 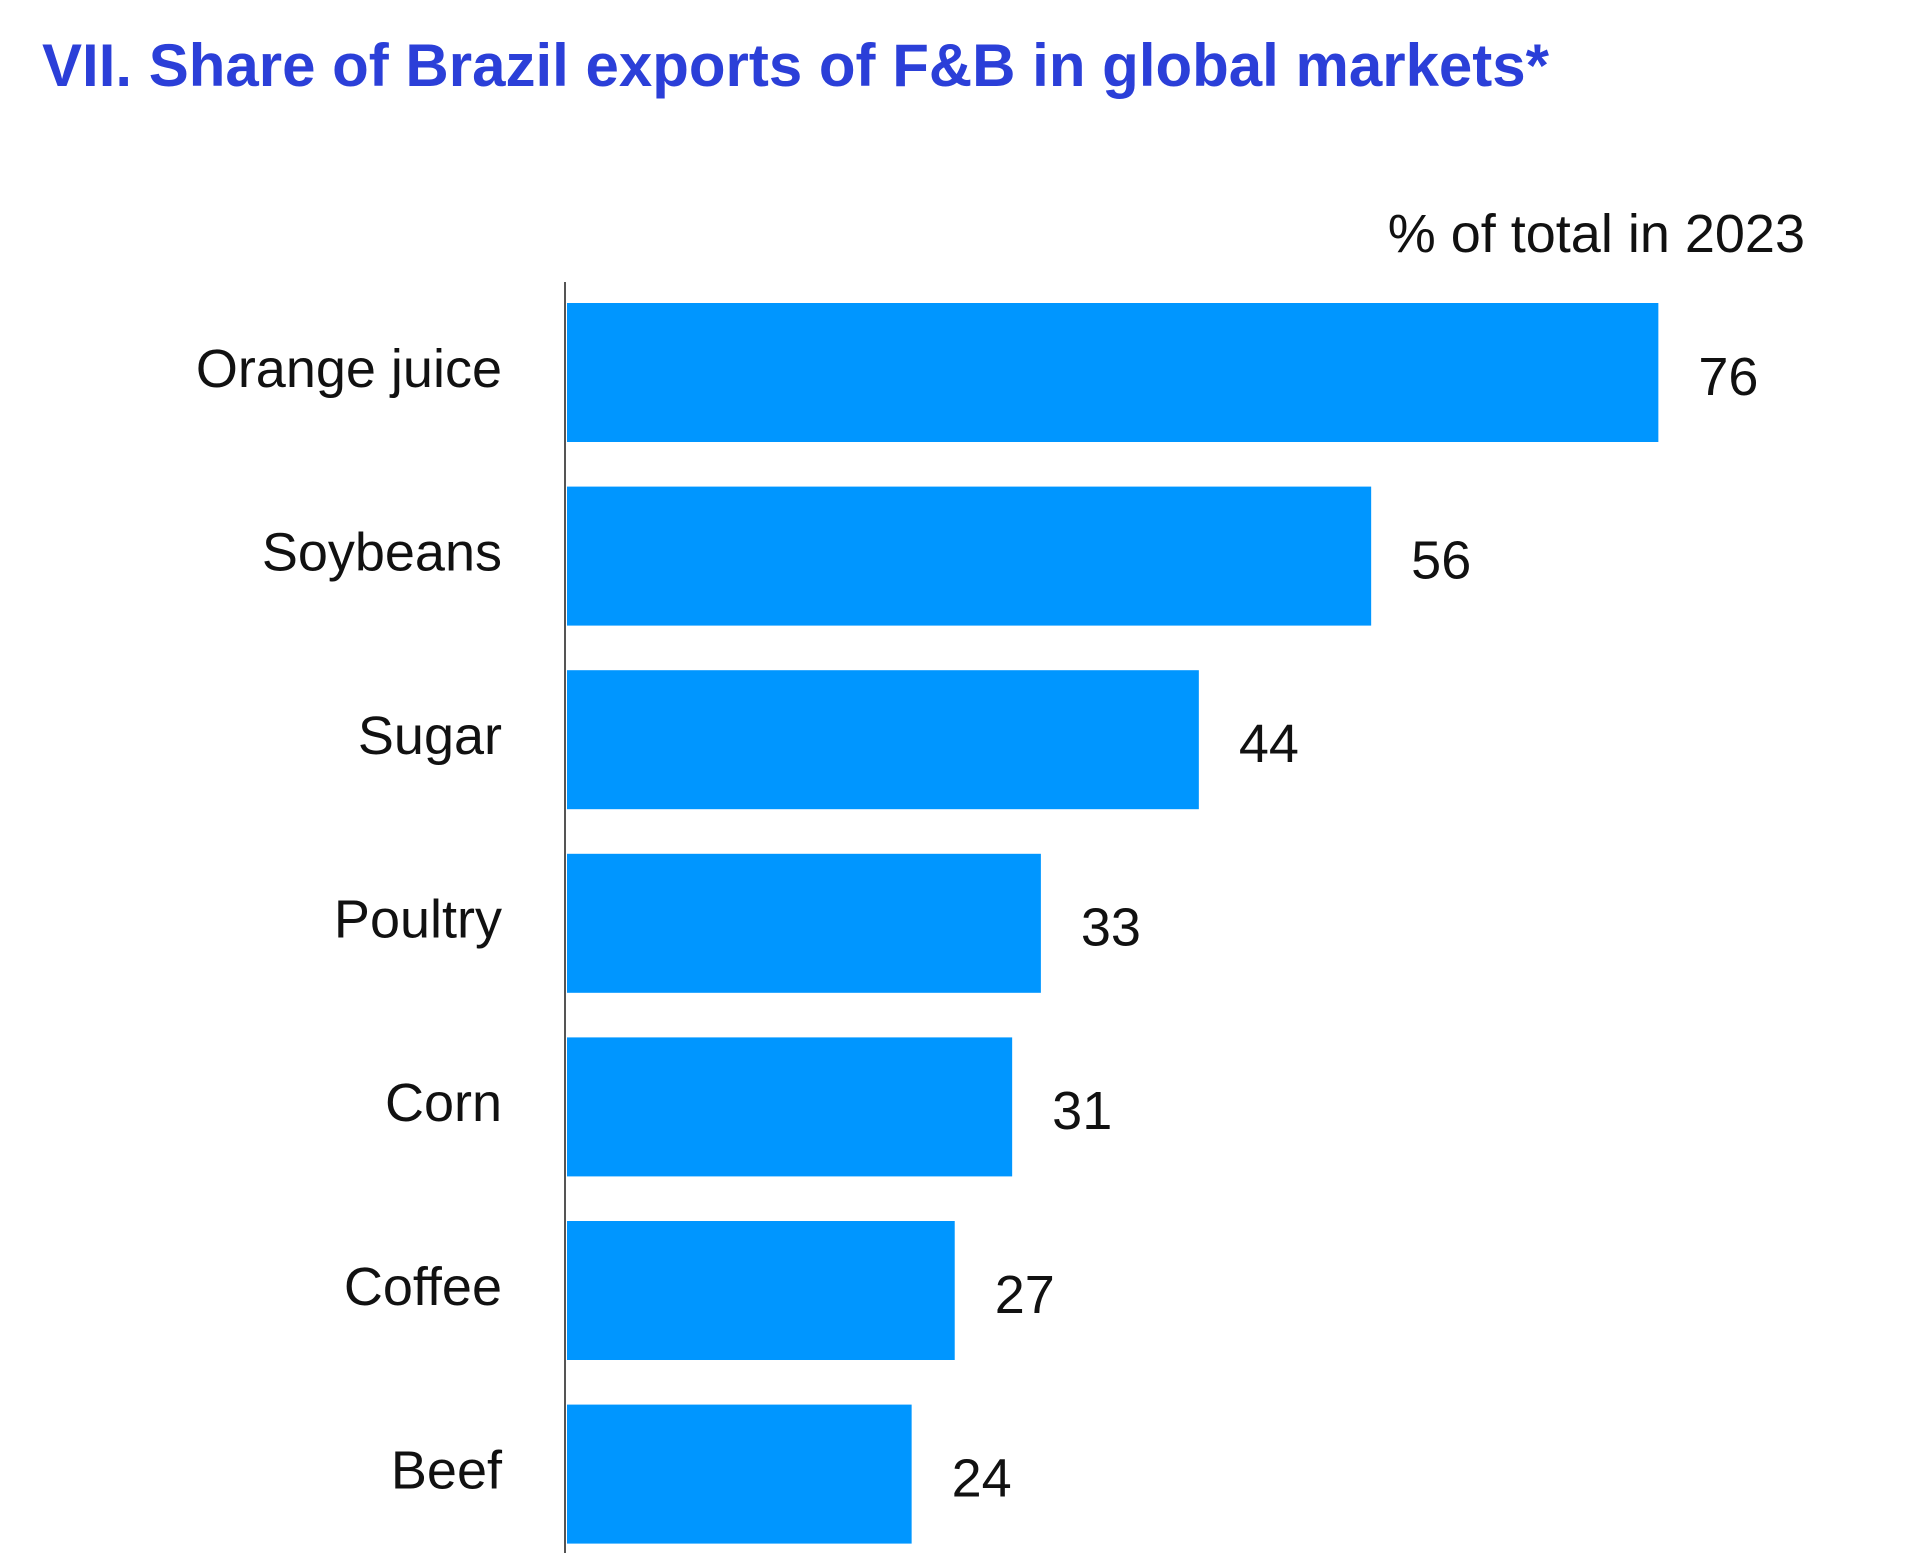 What do you see at coordinates (430, 736) in the screenshot?
I see `category-label: Sugar` at bounding box center [430, 736].